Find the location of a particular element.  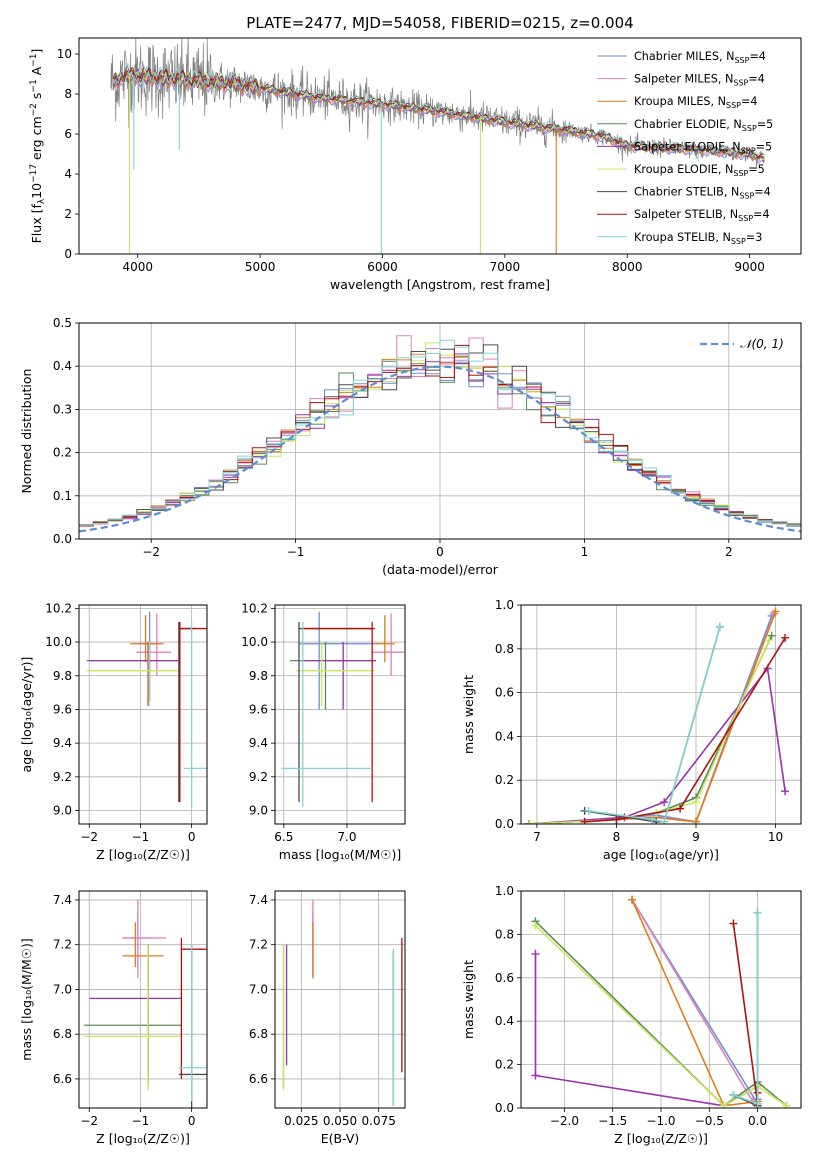

series-chabrier-elodie is located at coordinates (650, 727).